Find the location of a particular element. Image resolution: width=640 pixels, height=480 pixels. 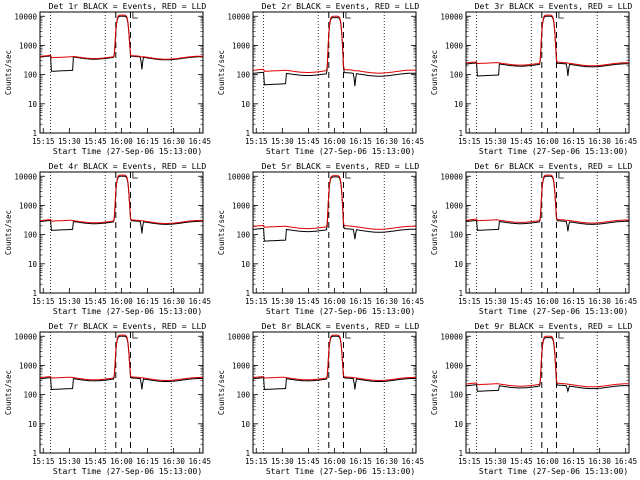

panel-title: Det 1r BLACK = Events, RED = LLD is located at coordinates (128, 6).